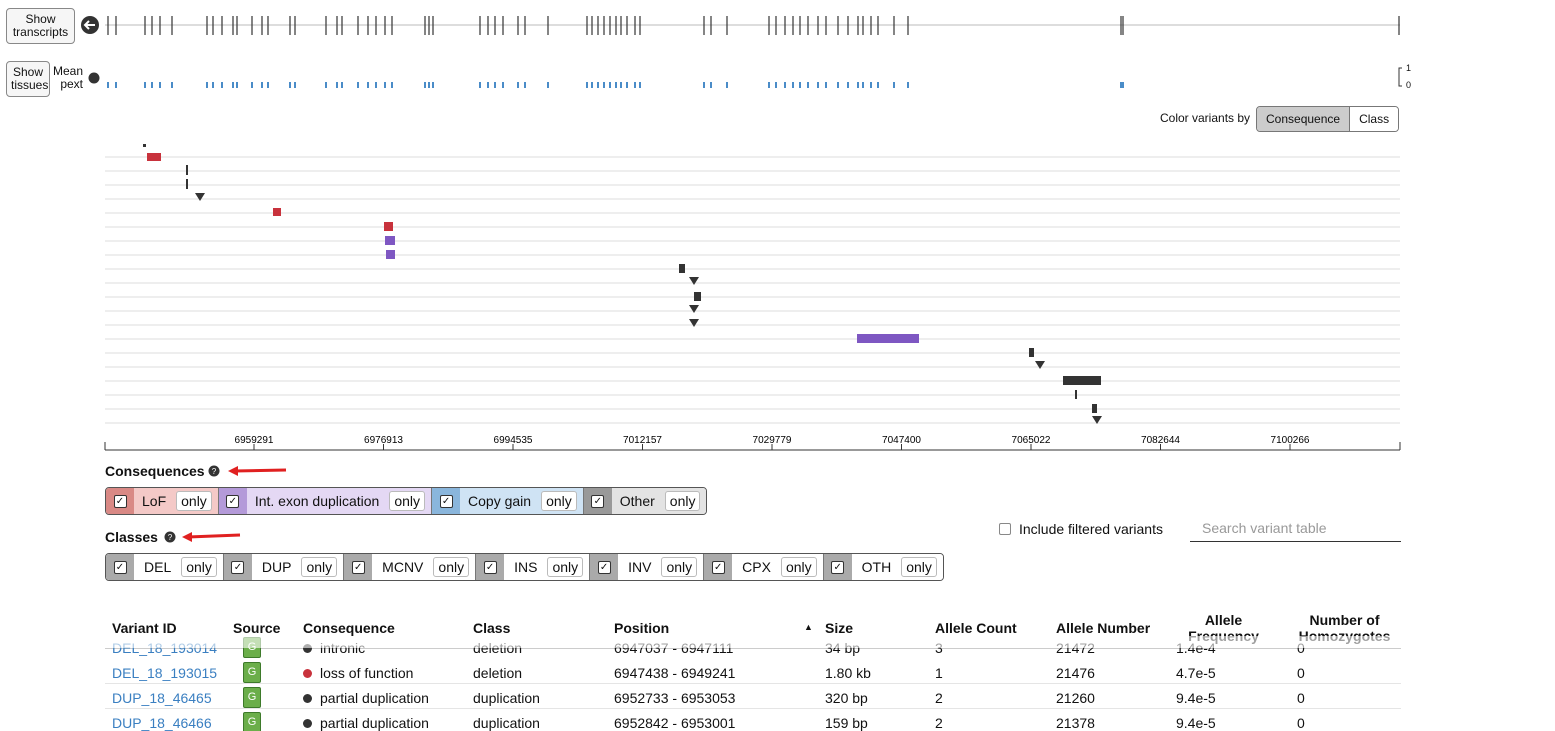 Image resolution: width=1555 pixels, height=731 pixels. I want to click on cell: 9.4e-5, so click(1196, 698).